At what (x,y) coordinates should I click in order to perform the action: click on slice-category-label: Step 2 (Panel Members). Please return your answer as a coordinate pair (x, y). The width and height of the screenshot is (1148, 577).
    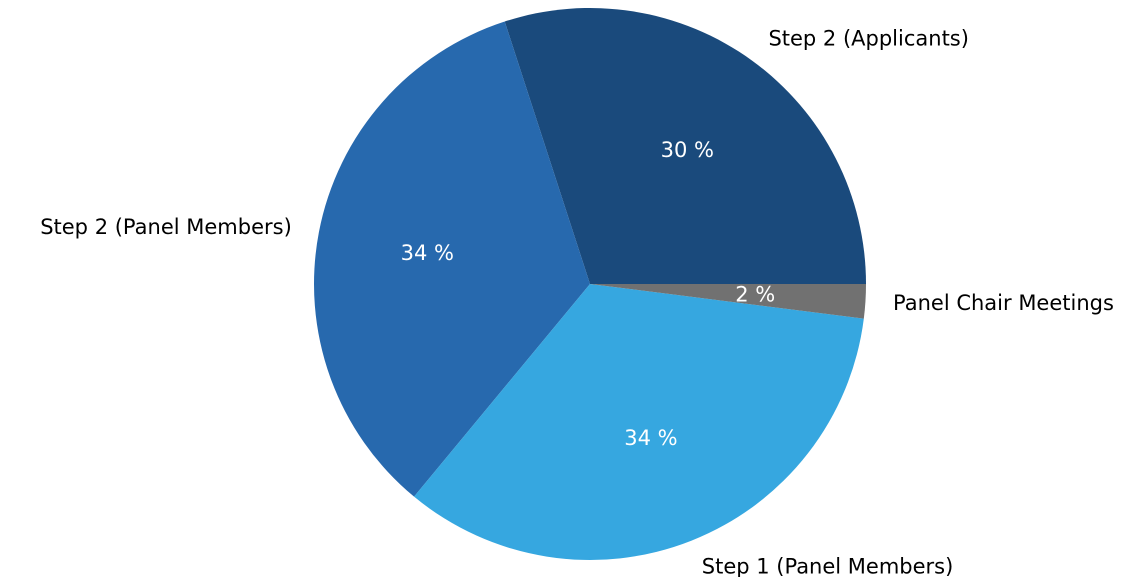
    Looking at the image, I should click on (166, 227).